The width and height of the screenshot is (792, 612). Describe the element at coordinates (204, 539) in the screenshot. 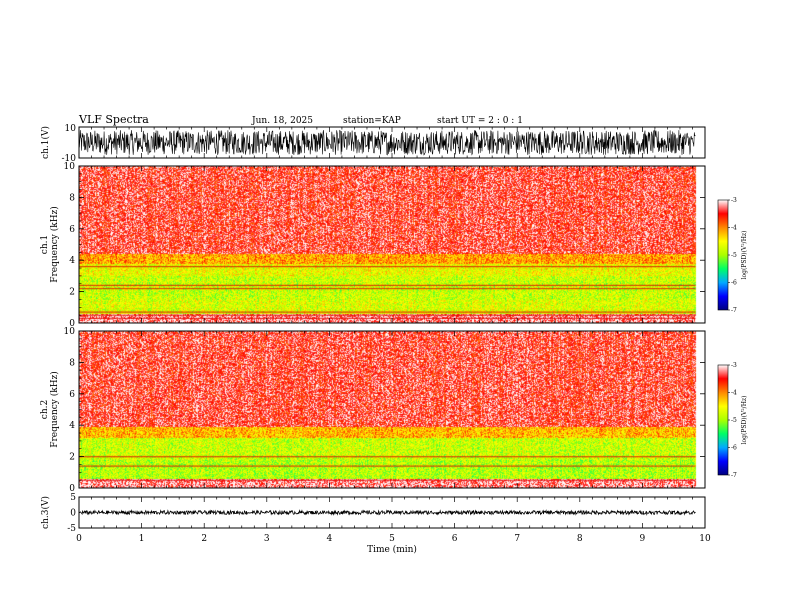

I see `x-tick-label: 2` at that location.